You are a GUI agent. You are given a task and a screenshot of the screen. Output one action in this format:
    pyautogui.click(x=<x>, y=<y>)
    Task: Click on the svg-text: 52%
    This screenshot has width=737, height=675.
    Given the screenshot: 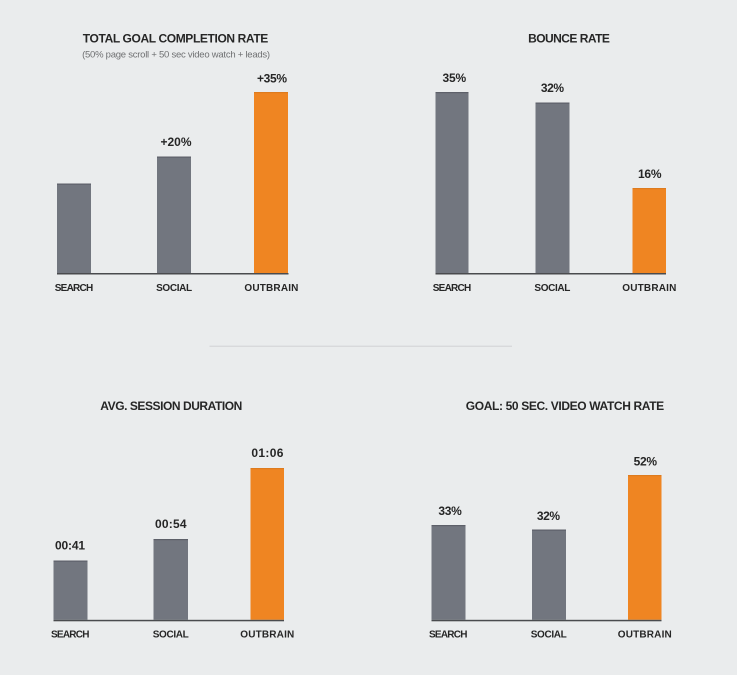 What is the action you would take?
    pyautogui.click(x=646, y=462)
    